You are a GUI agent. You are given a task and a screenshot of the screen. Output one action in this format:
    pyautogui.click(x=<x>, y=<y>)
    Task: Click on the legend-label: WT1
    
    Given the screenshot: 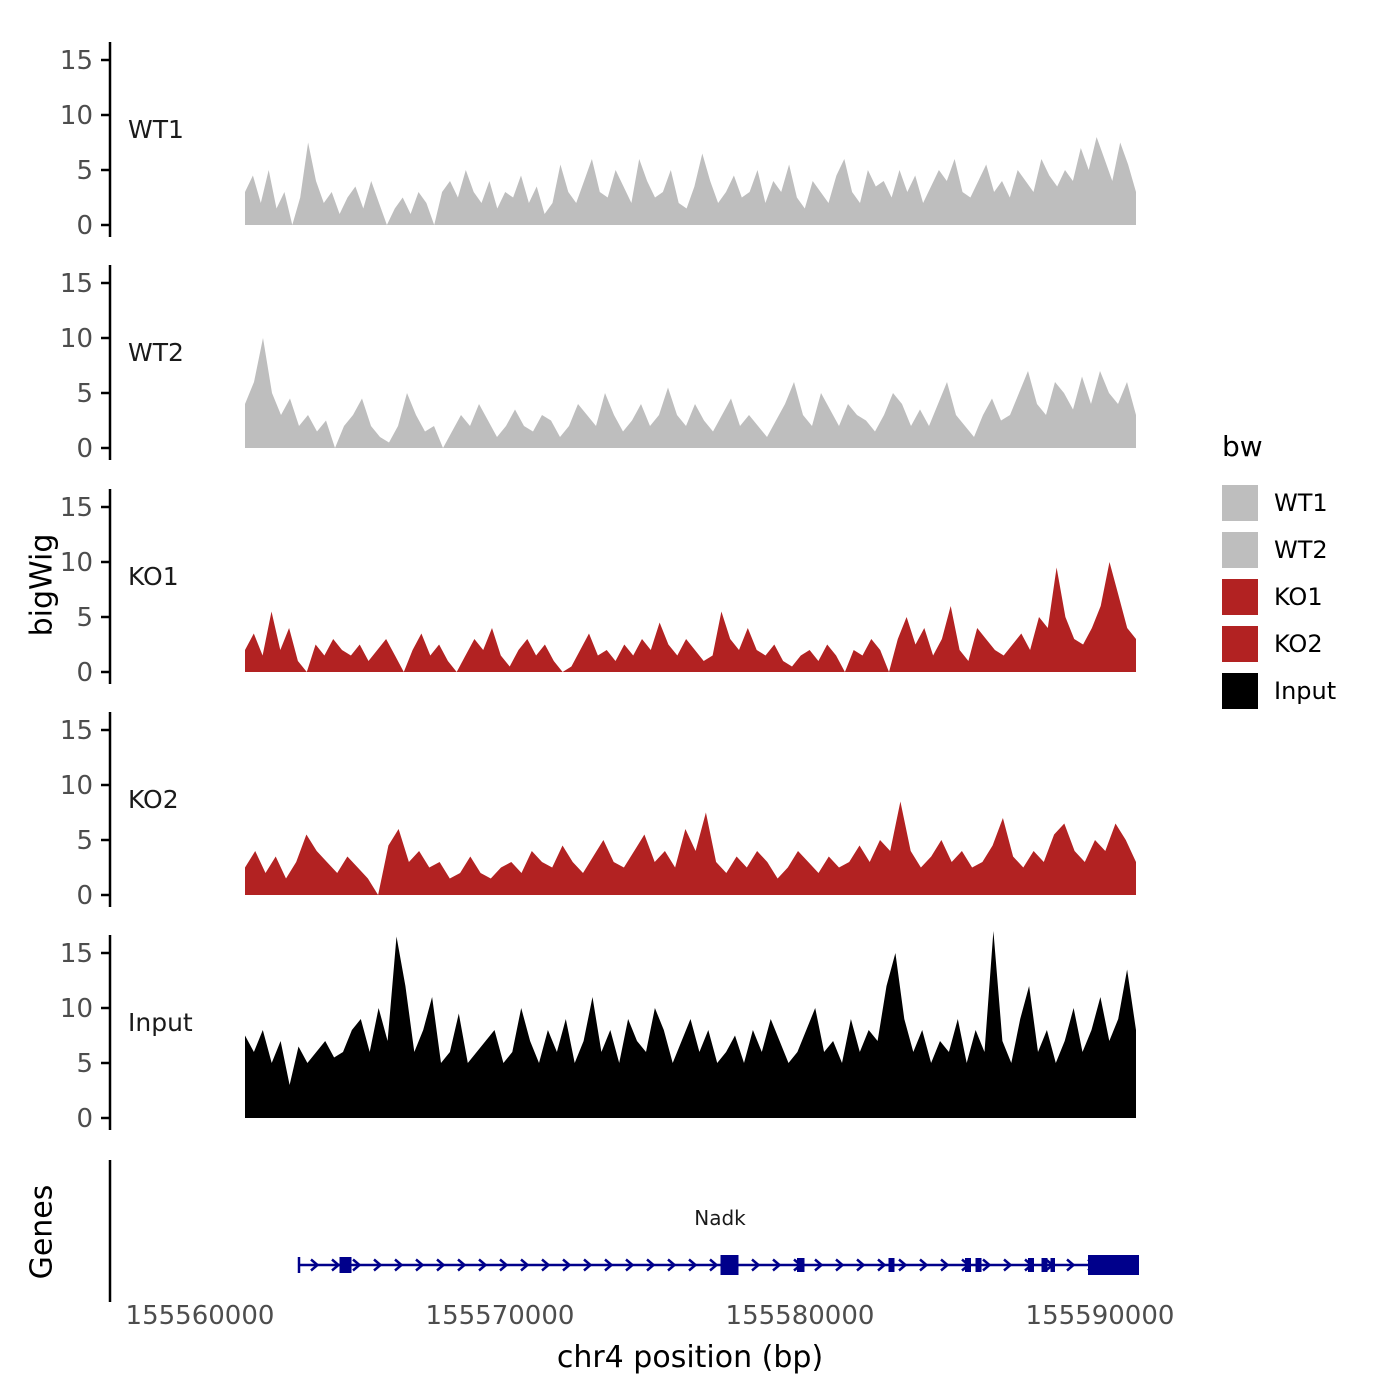 What is the action you would take?
    pyautogui.click(x=1301, y=502)
    